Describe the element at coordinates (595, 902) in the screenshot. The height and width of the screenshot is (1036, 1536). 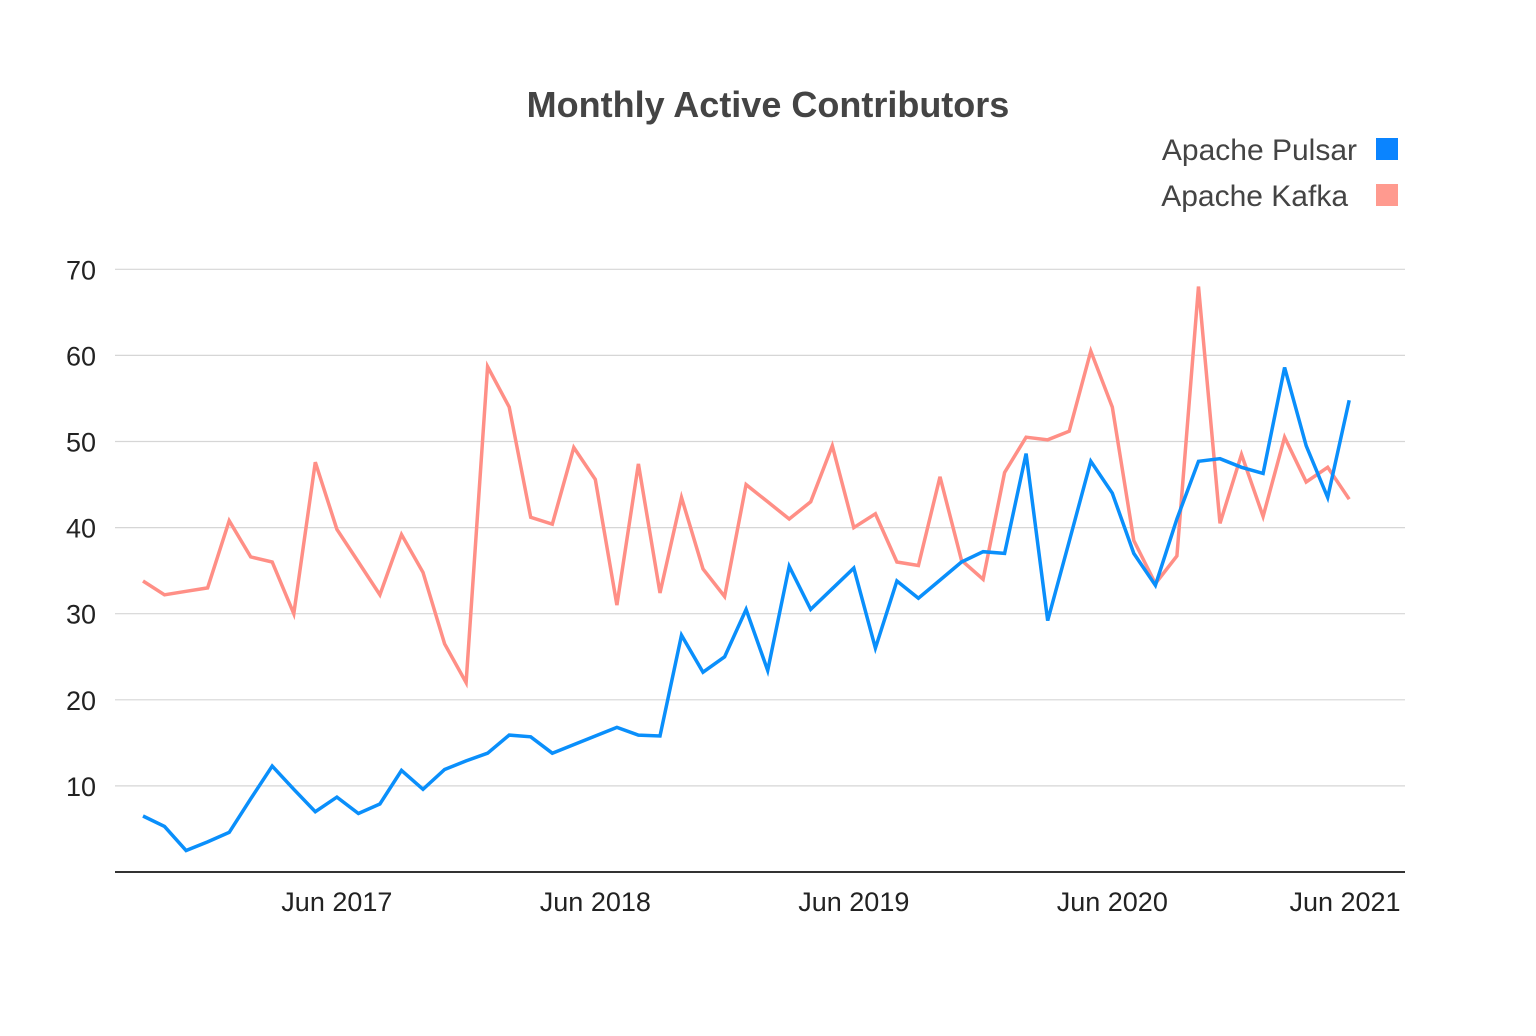
I see `x-tick-label: Jun 2018` at that location.